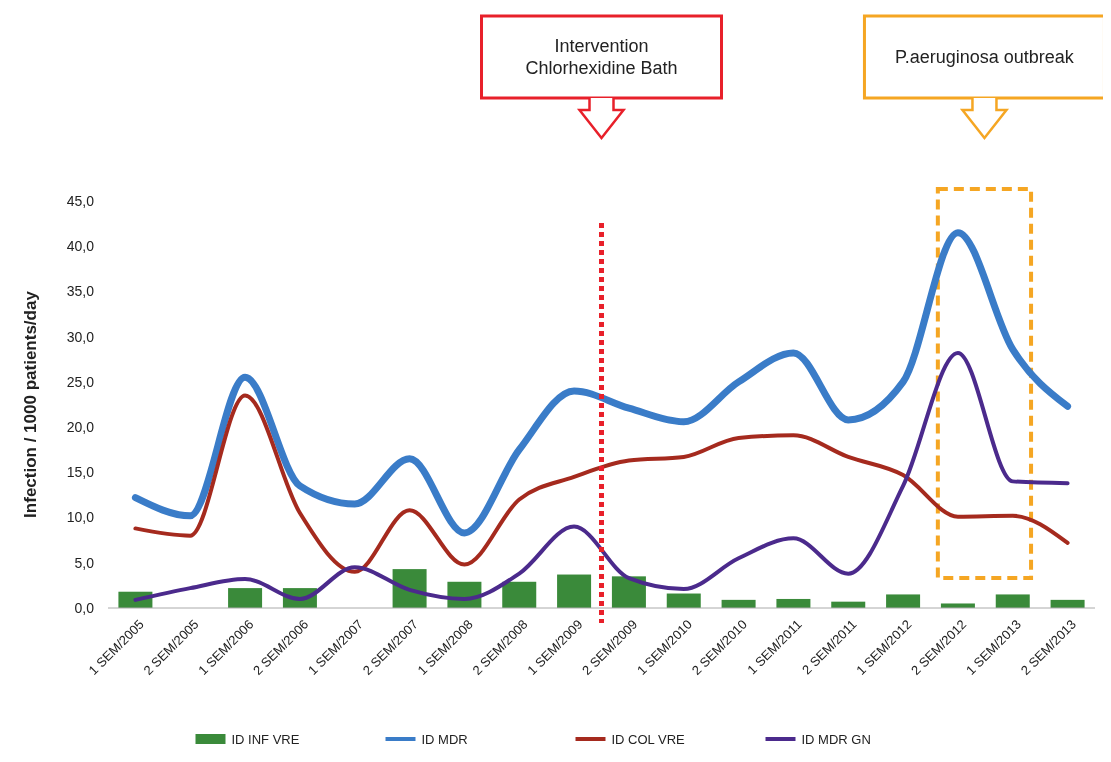  I want to click on legend-label: ID INF VRE, so click(265, 739).